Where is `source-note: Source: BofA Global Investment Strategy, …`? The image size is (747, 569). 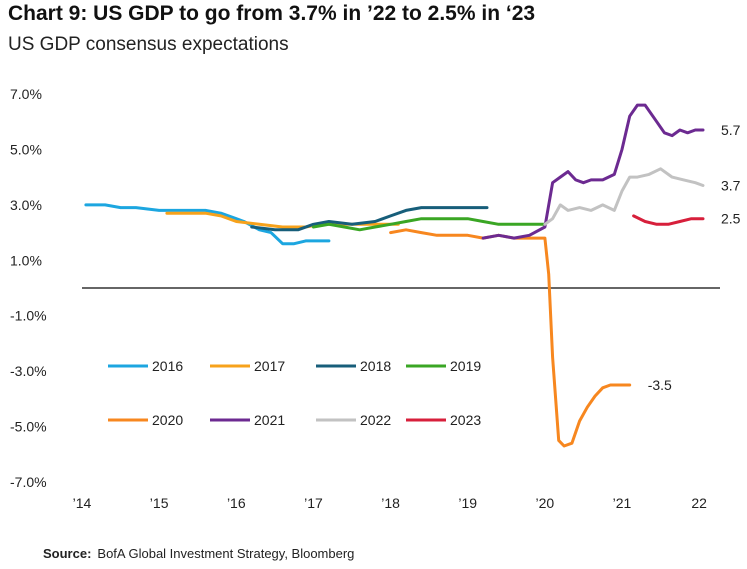 source-note: Source: BofA Global Investment Strategy, … is located at coordinates (198, 553).